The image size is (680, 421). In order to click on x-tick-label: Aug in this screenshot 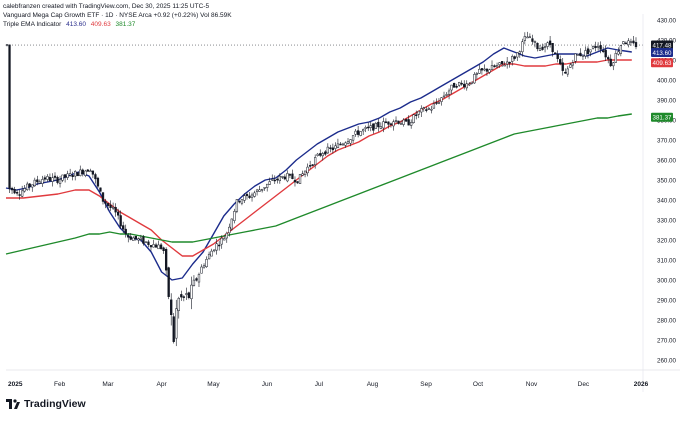, I will do `click(373, 384)`.